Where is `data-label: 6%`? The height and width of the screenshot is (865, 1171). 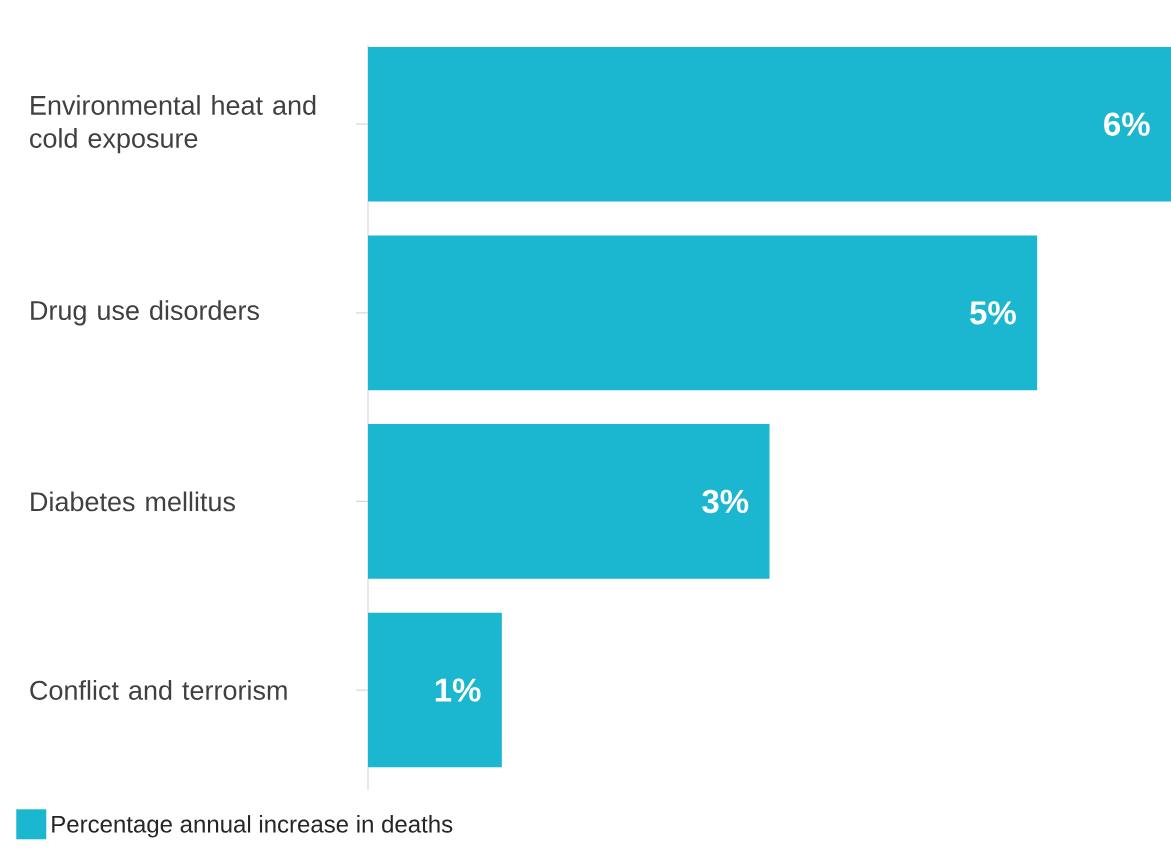 data-label: 6% is located at coordinates (1127, 124).